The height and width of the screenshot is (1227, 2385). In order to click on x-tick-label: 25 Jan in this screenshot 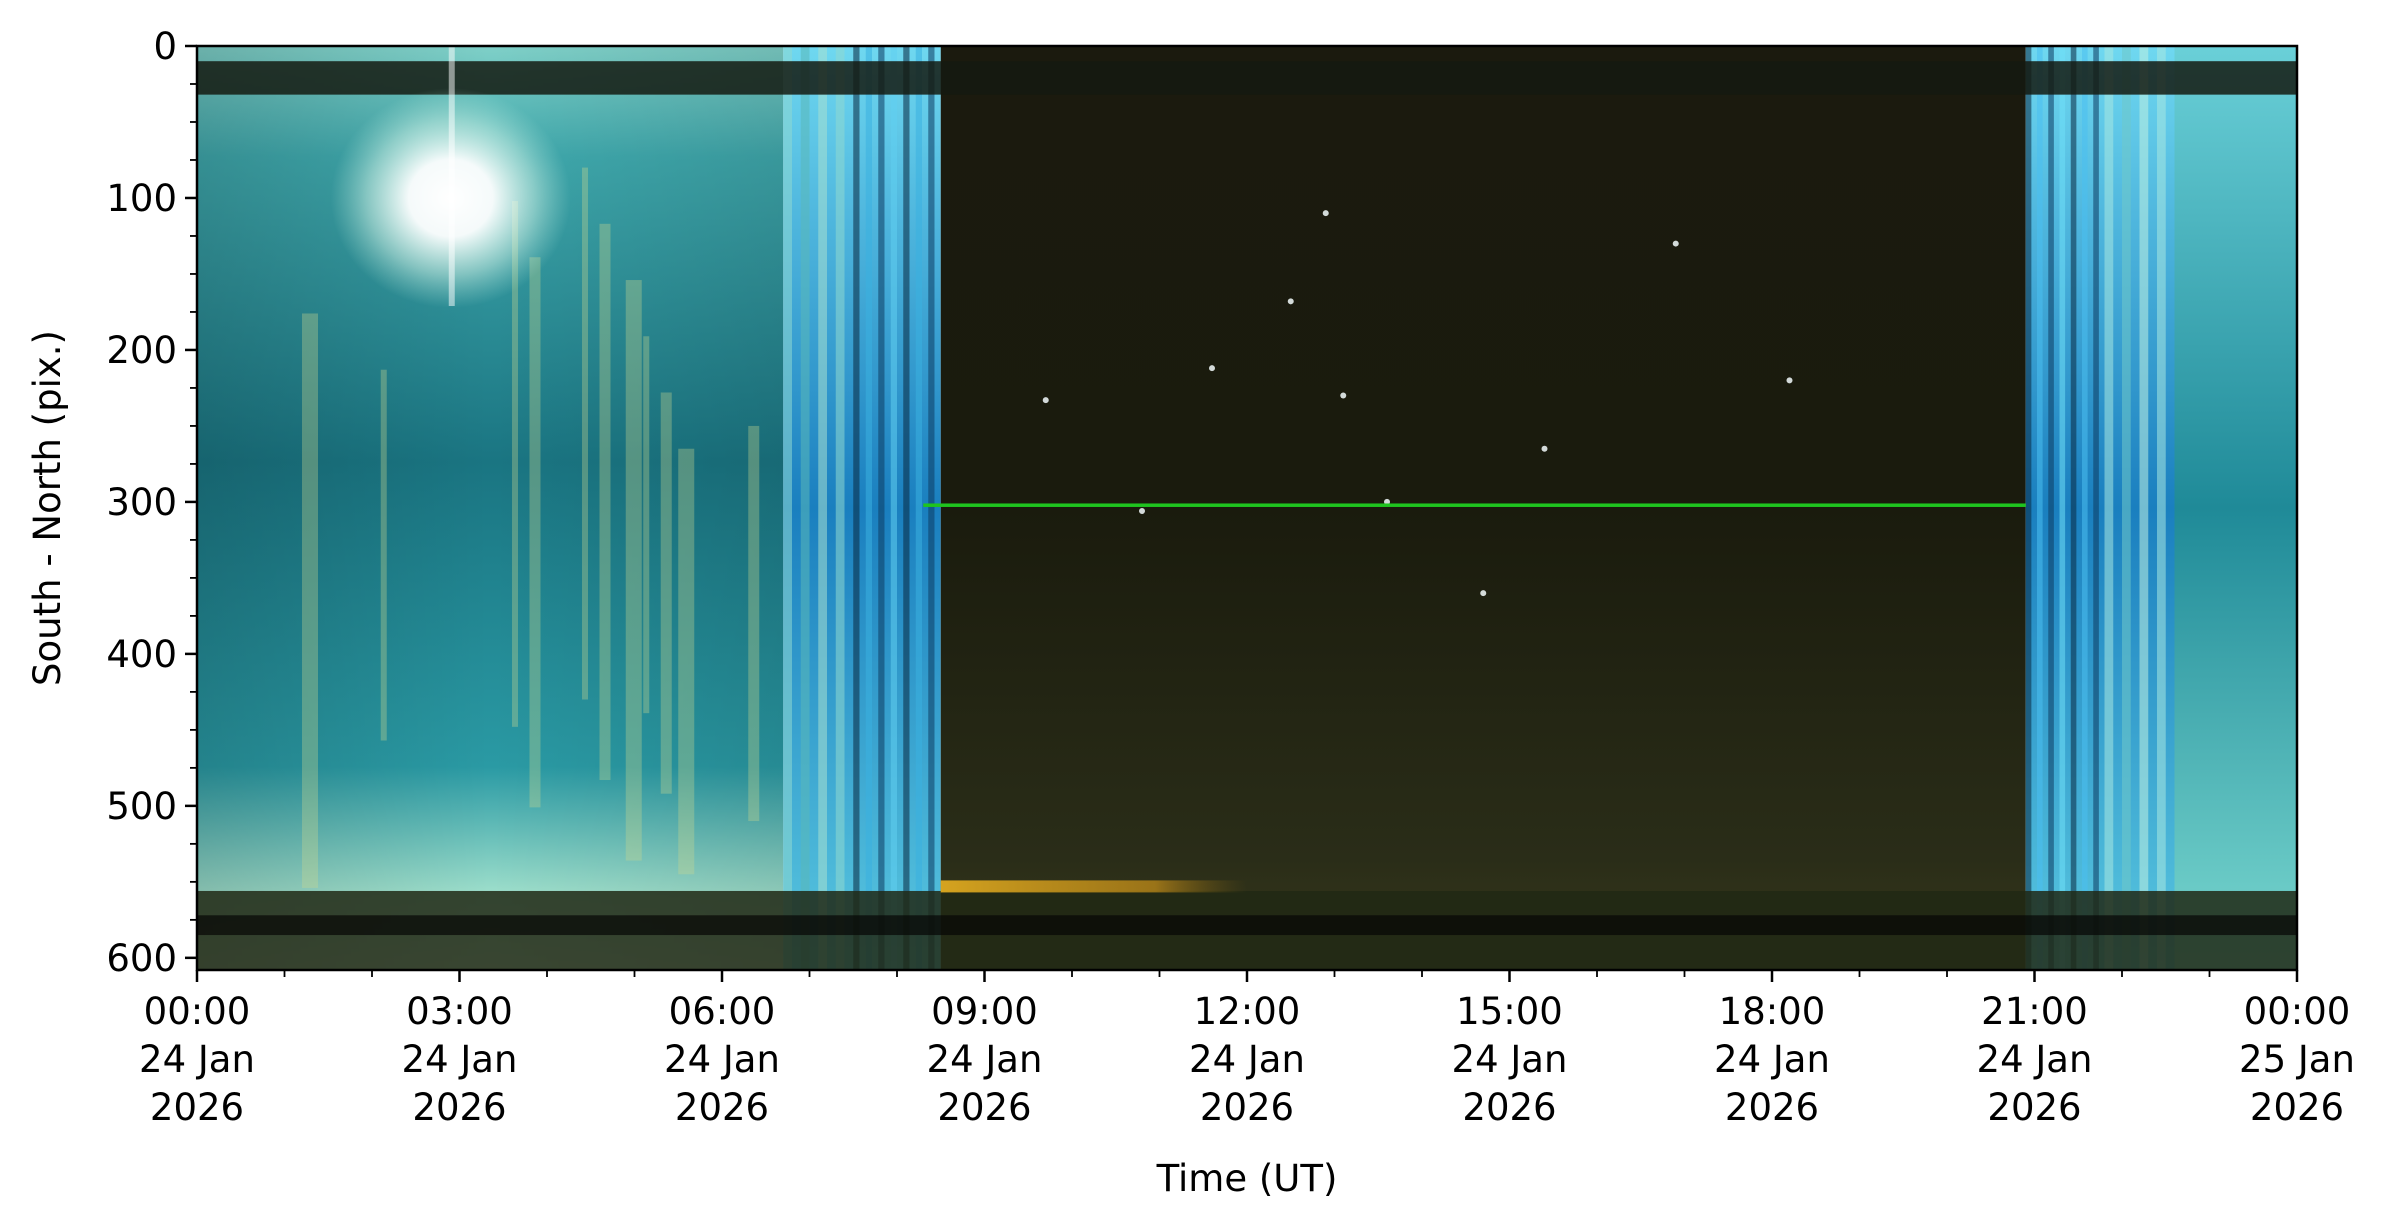, I will do `click(2297, 1059)`.